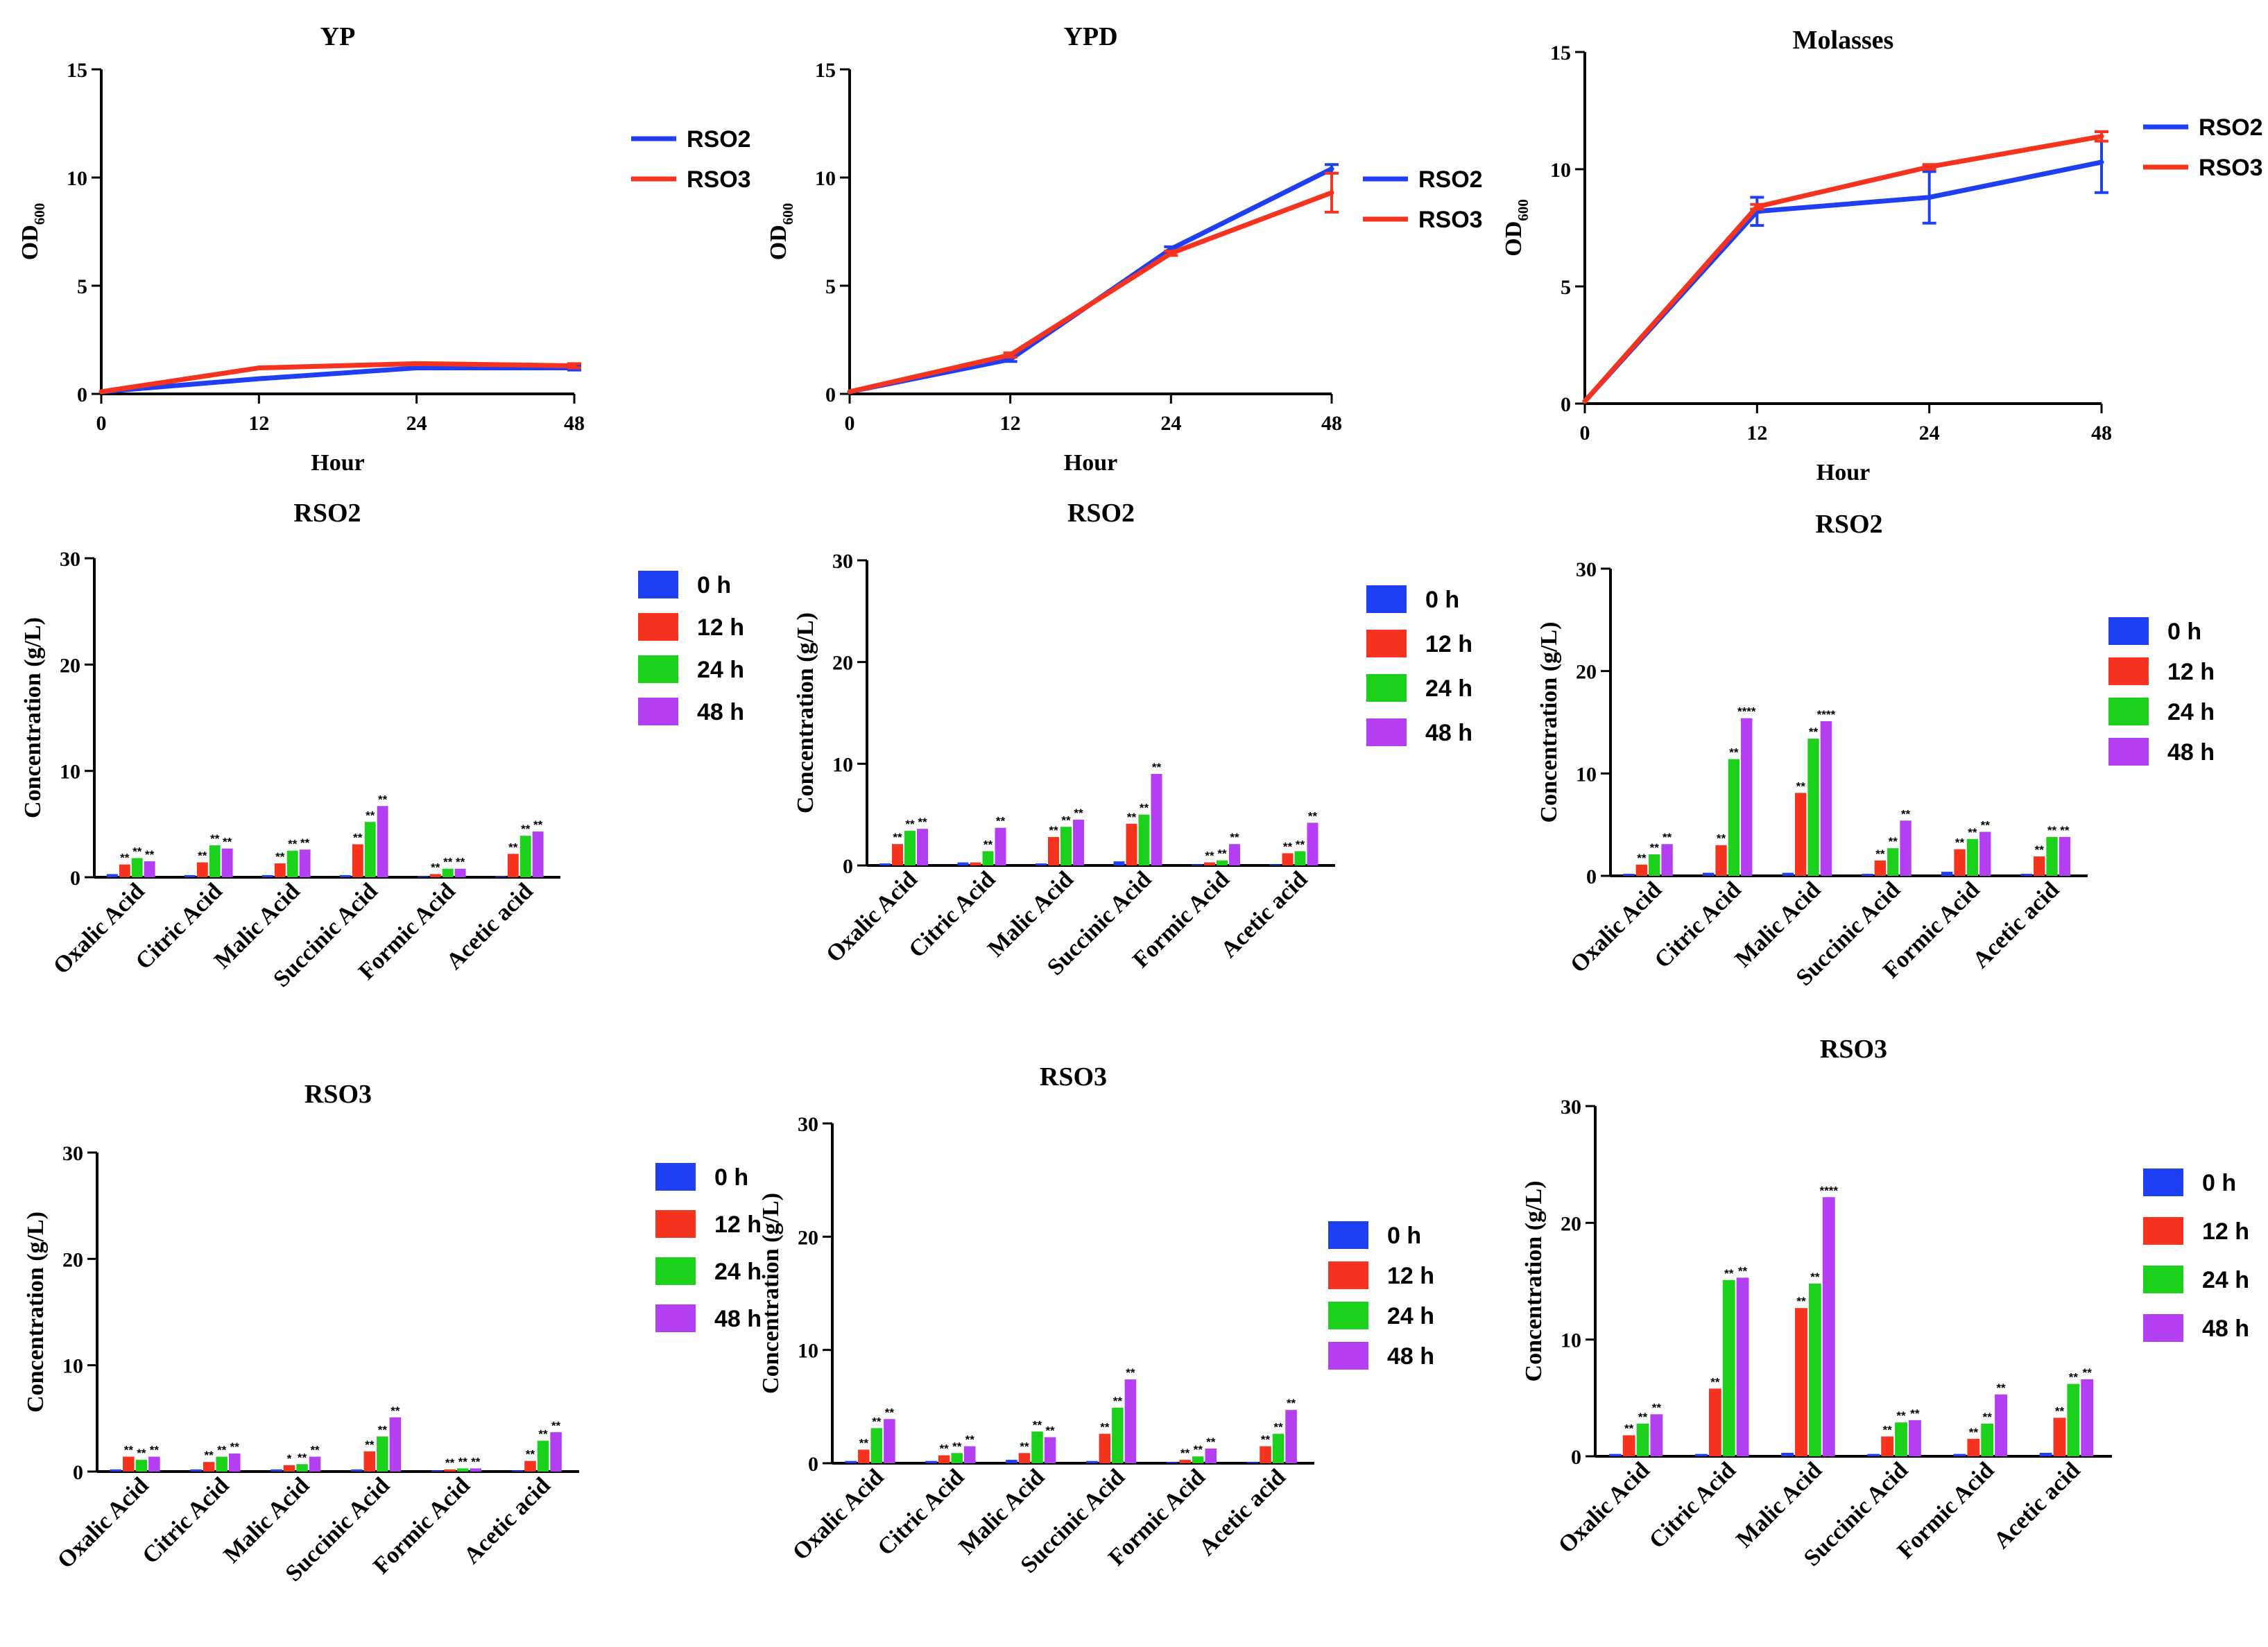 The height and width of the screenshot is (1647, 2268). What do you see at coordinates (1105, 1448) in the screenshot?
I see `bar-12h-succinic-acid` at bounding box center [1105, 1448].